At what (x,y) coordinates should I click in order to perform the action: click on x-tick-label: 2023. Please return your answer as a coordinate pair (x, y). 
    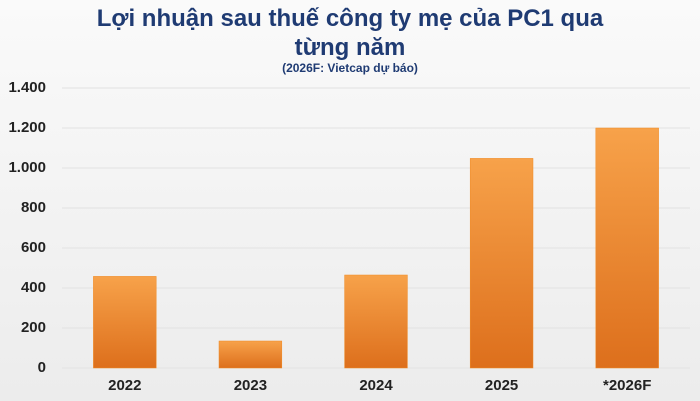
    Looking at the image, I should click on (250, 385).